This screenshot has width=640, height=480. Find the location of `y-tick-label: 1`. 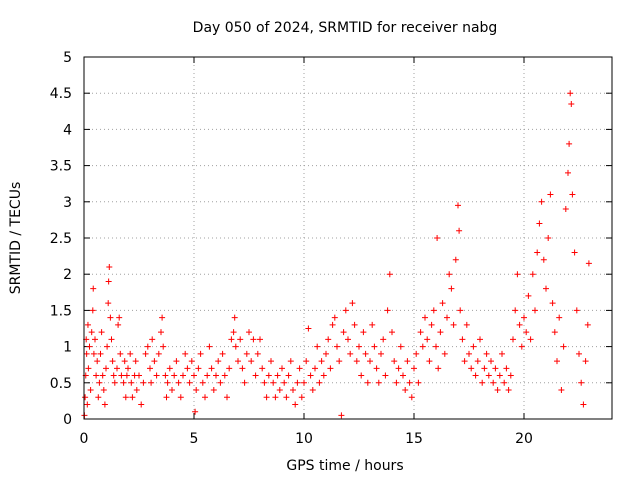

y-tick-label: 1 is located at coordinates (67, 348).